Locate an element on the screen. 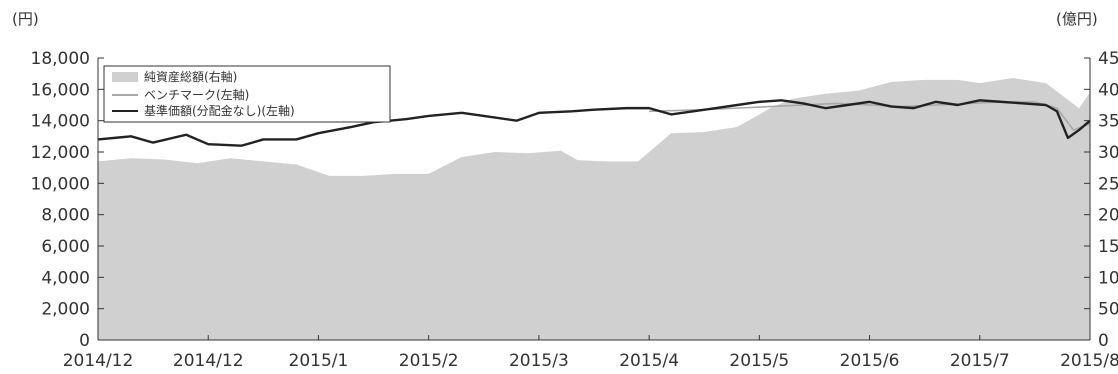 The image size is (1118, 374). legend-label-nav: 基準価額(分配金なし)(左軸) is located at coordinates (219, 110).